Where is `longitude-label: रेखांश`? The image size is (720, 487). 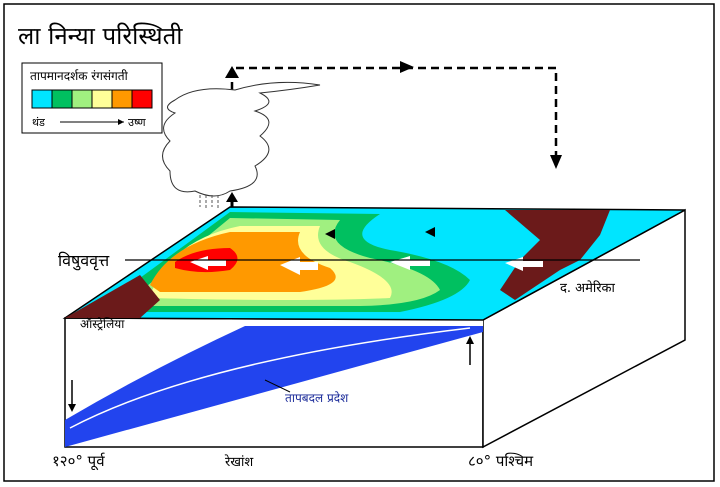
longitude-label: रेखांश is located at coordinates (239, 462).